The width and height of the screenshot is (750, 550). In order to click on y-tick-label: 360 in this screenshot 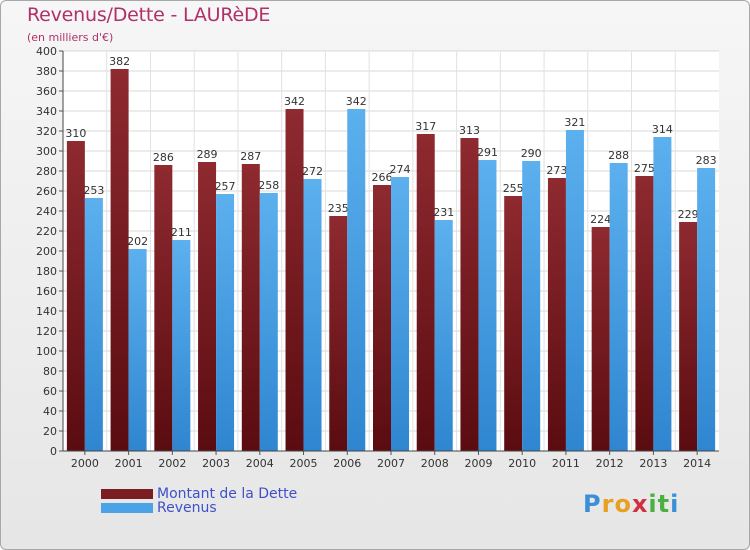, I will do `click(46, 91)`.